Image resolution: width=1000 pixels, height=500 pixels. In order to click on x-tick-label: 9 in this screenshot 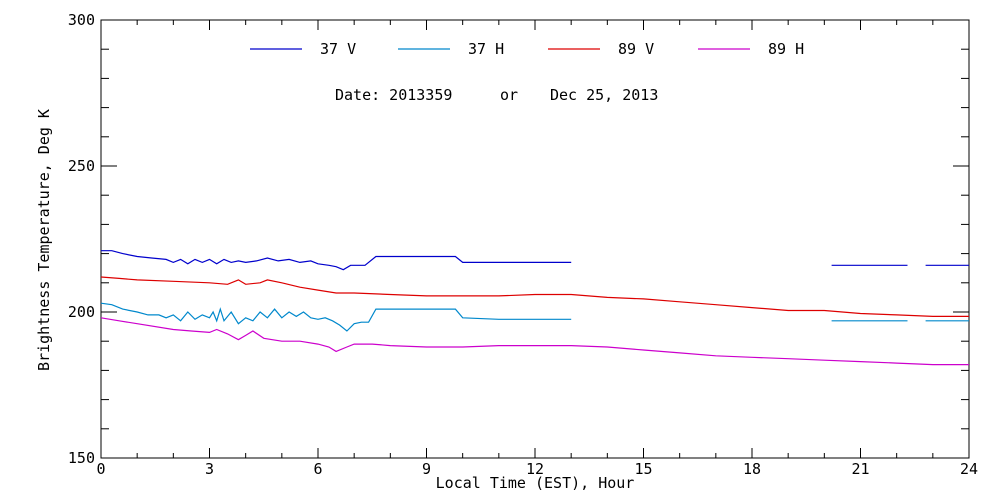, I will do `click(426, 469)`.